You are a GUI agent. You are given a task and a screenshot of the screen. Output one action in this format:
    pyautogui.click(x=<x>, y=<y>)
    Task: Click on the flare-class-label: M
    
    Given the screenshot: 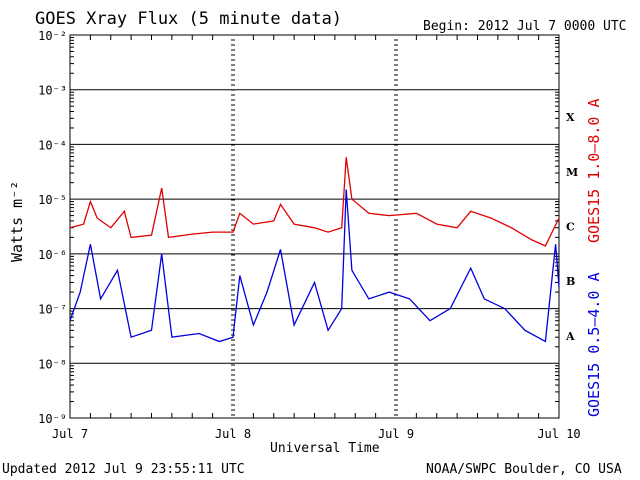 What is the action you would take?
    pyautogui.click(x=572, y=172)
    